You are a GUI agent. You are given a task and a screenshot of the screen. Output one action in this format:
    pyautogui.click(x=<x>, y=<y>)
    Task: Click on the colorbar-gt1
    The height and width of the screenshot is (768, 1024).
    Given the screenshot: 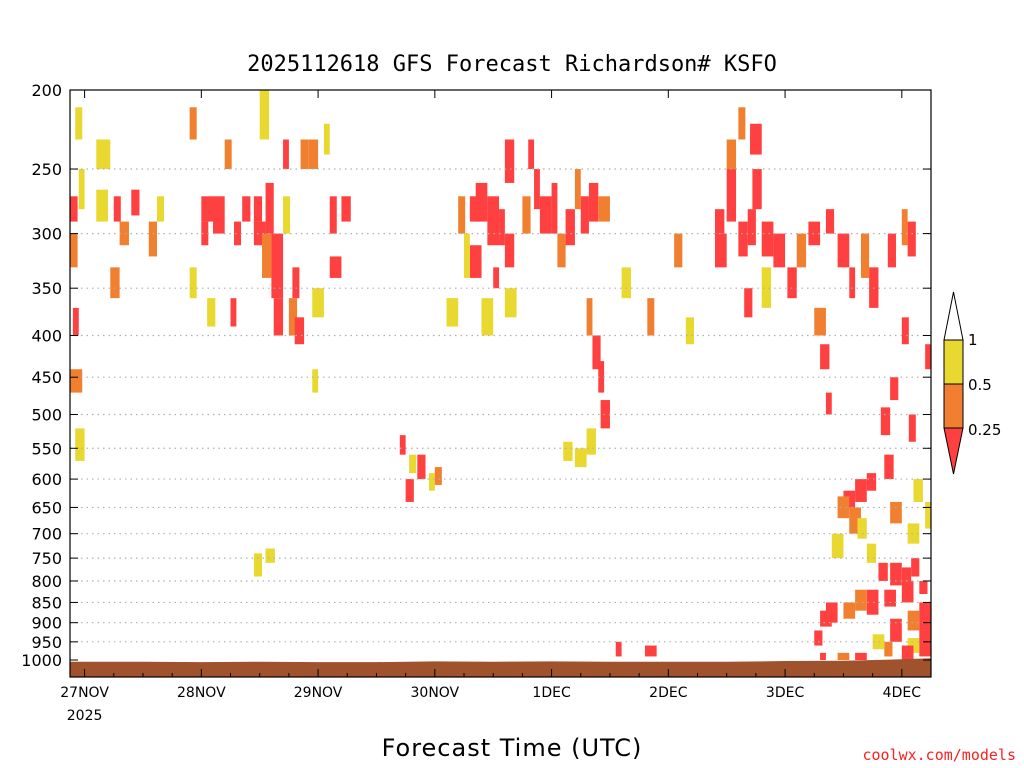 What is the action you would take?
    pyautogui.click(x=953, y=316)
    